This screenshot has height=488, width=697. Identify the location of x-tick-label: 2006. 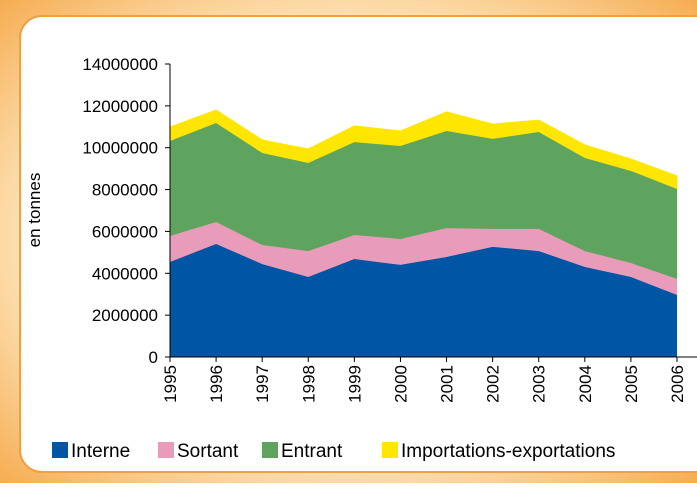
(677, 384).